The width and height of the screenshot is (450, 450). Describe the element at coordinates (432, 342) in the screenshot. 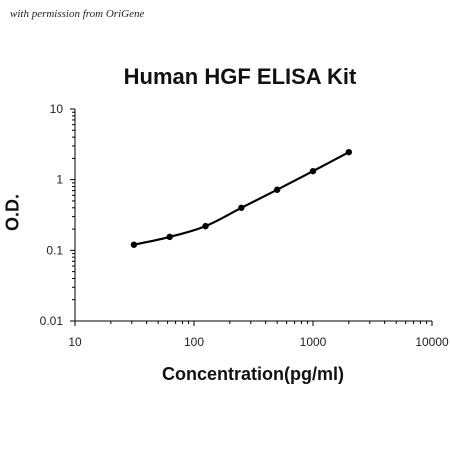

I see `x-tick-label: 10000` at that location.